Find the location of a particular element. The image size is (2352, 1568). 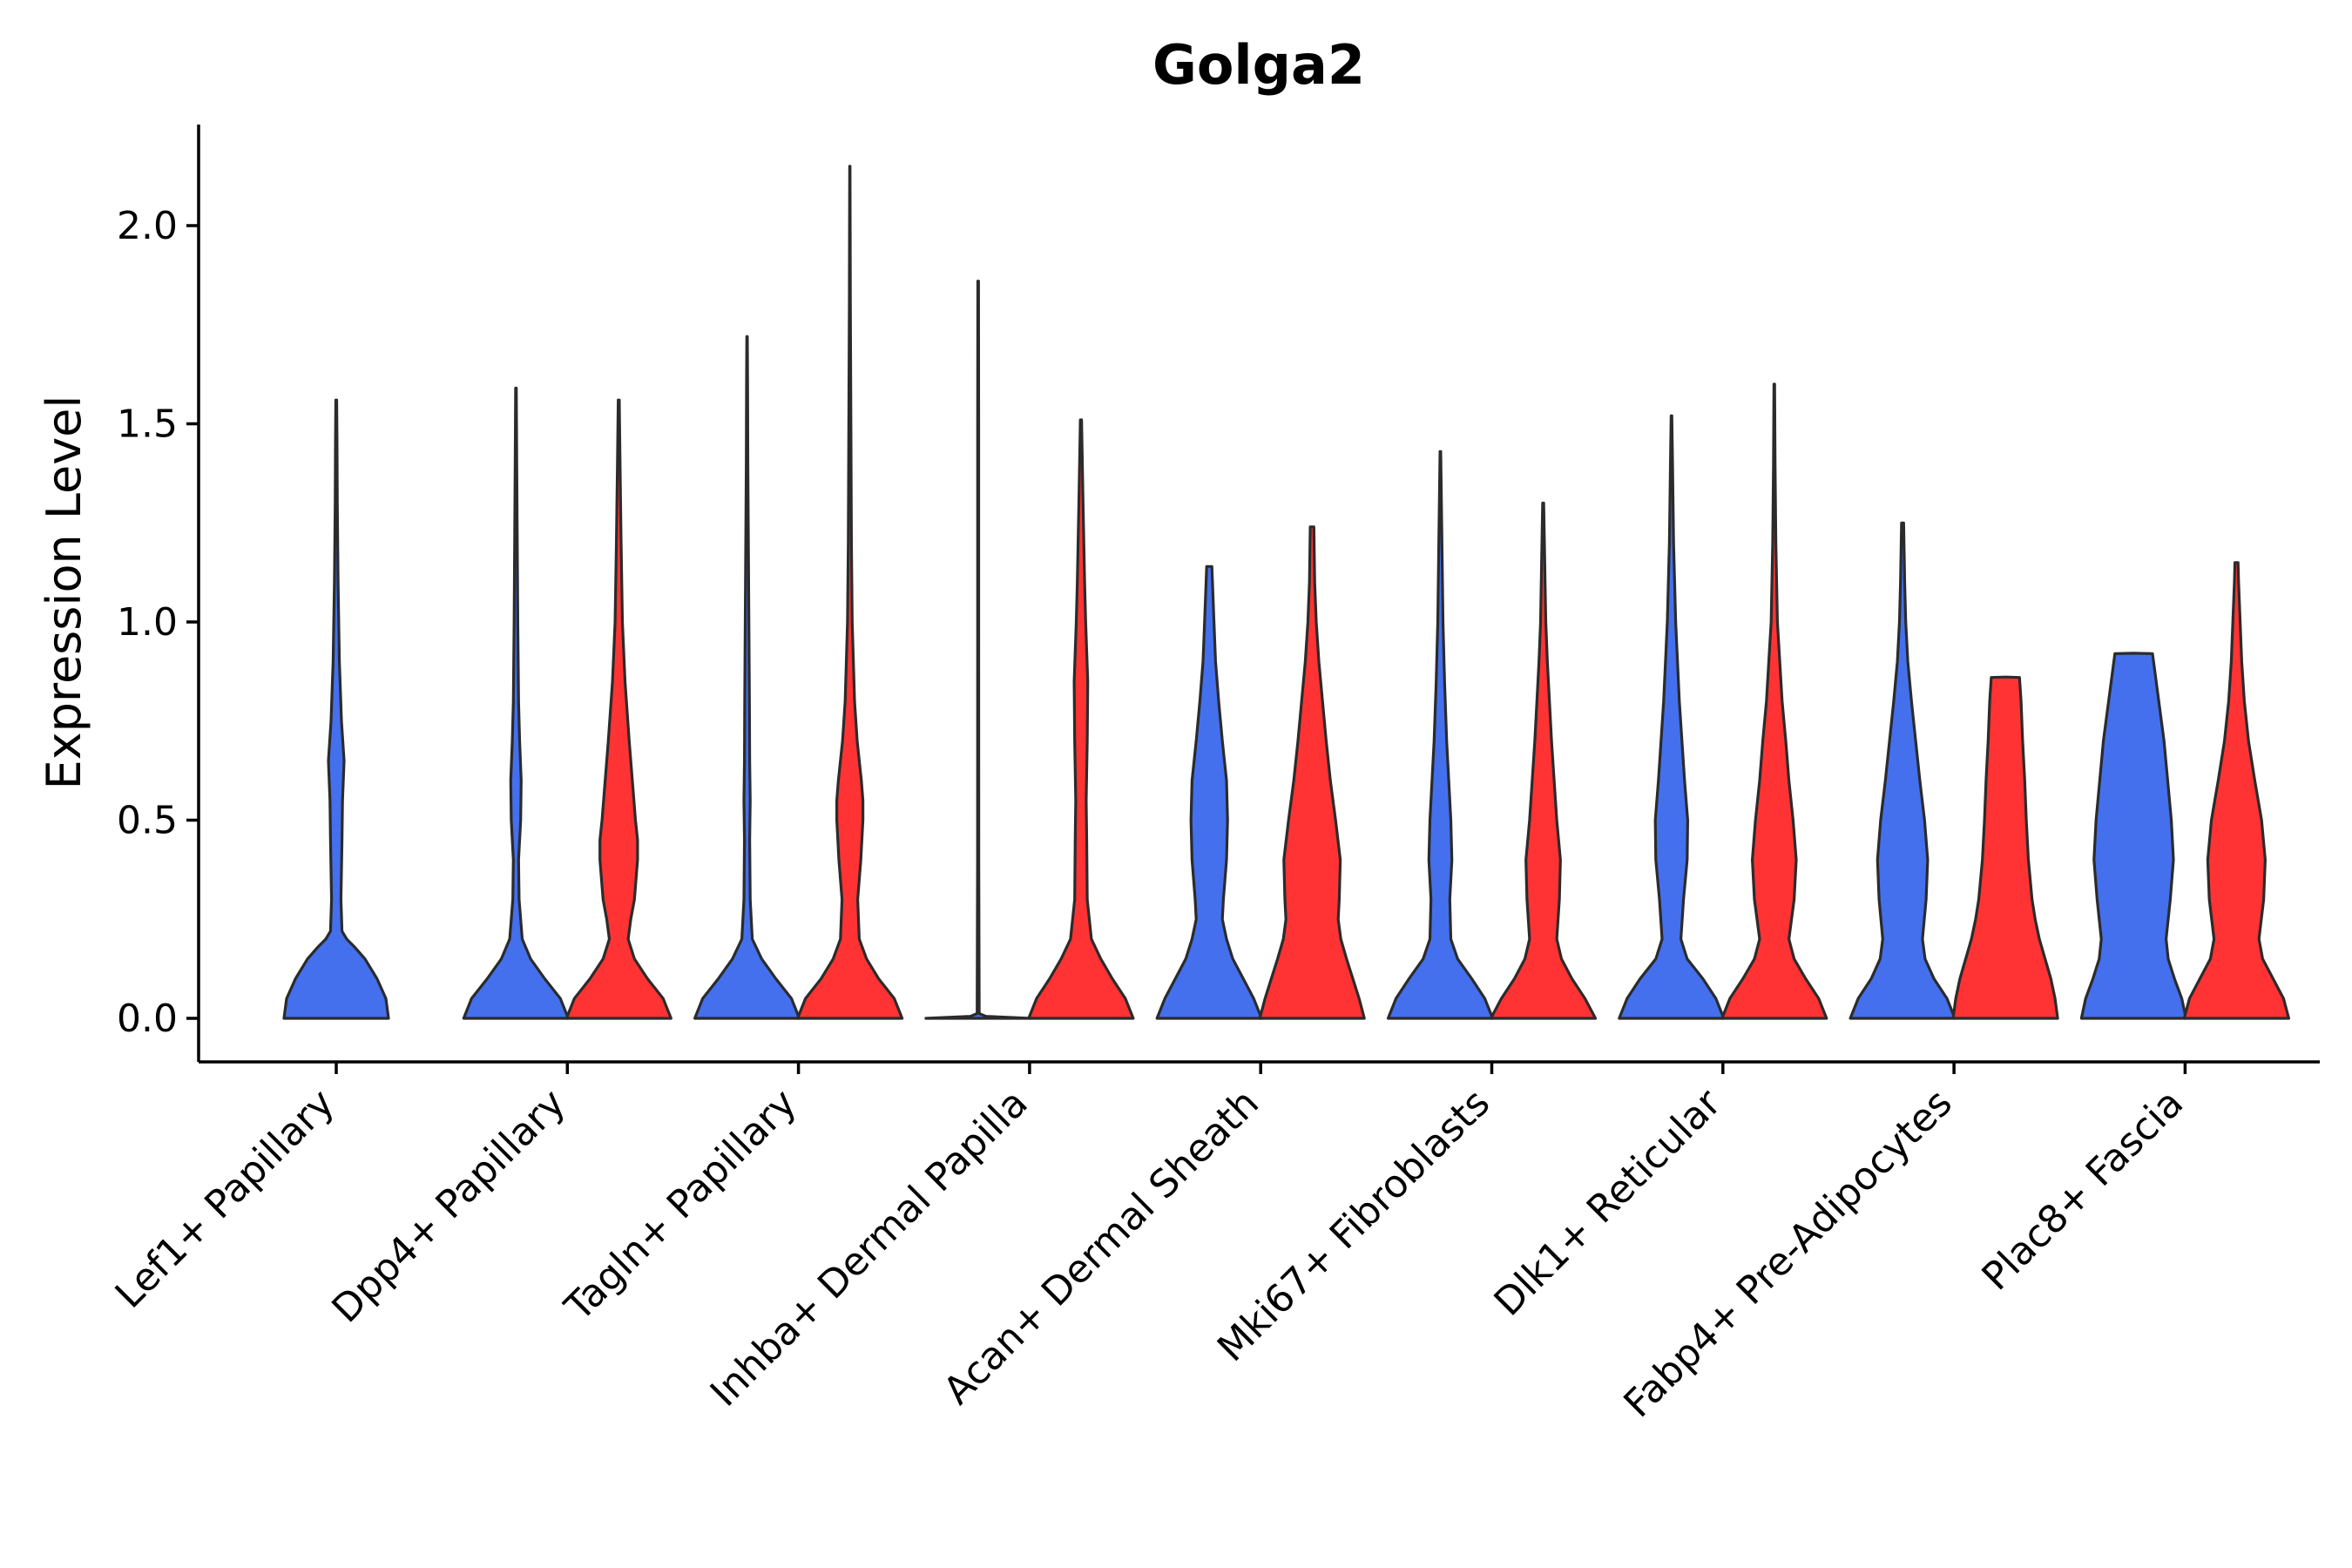

y-tick-label: 0.0 is located at coordinates (147, 1019).